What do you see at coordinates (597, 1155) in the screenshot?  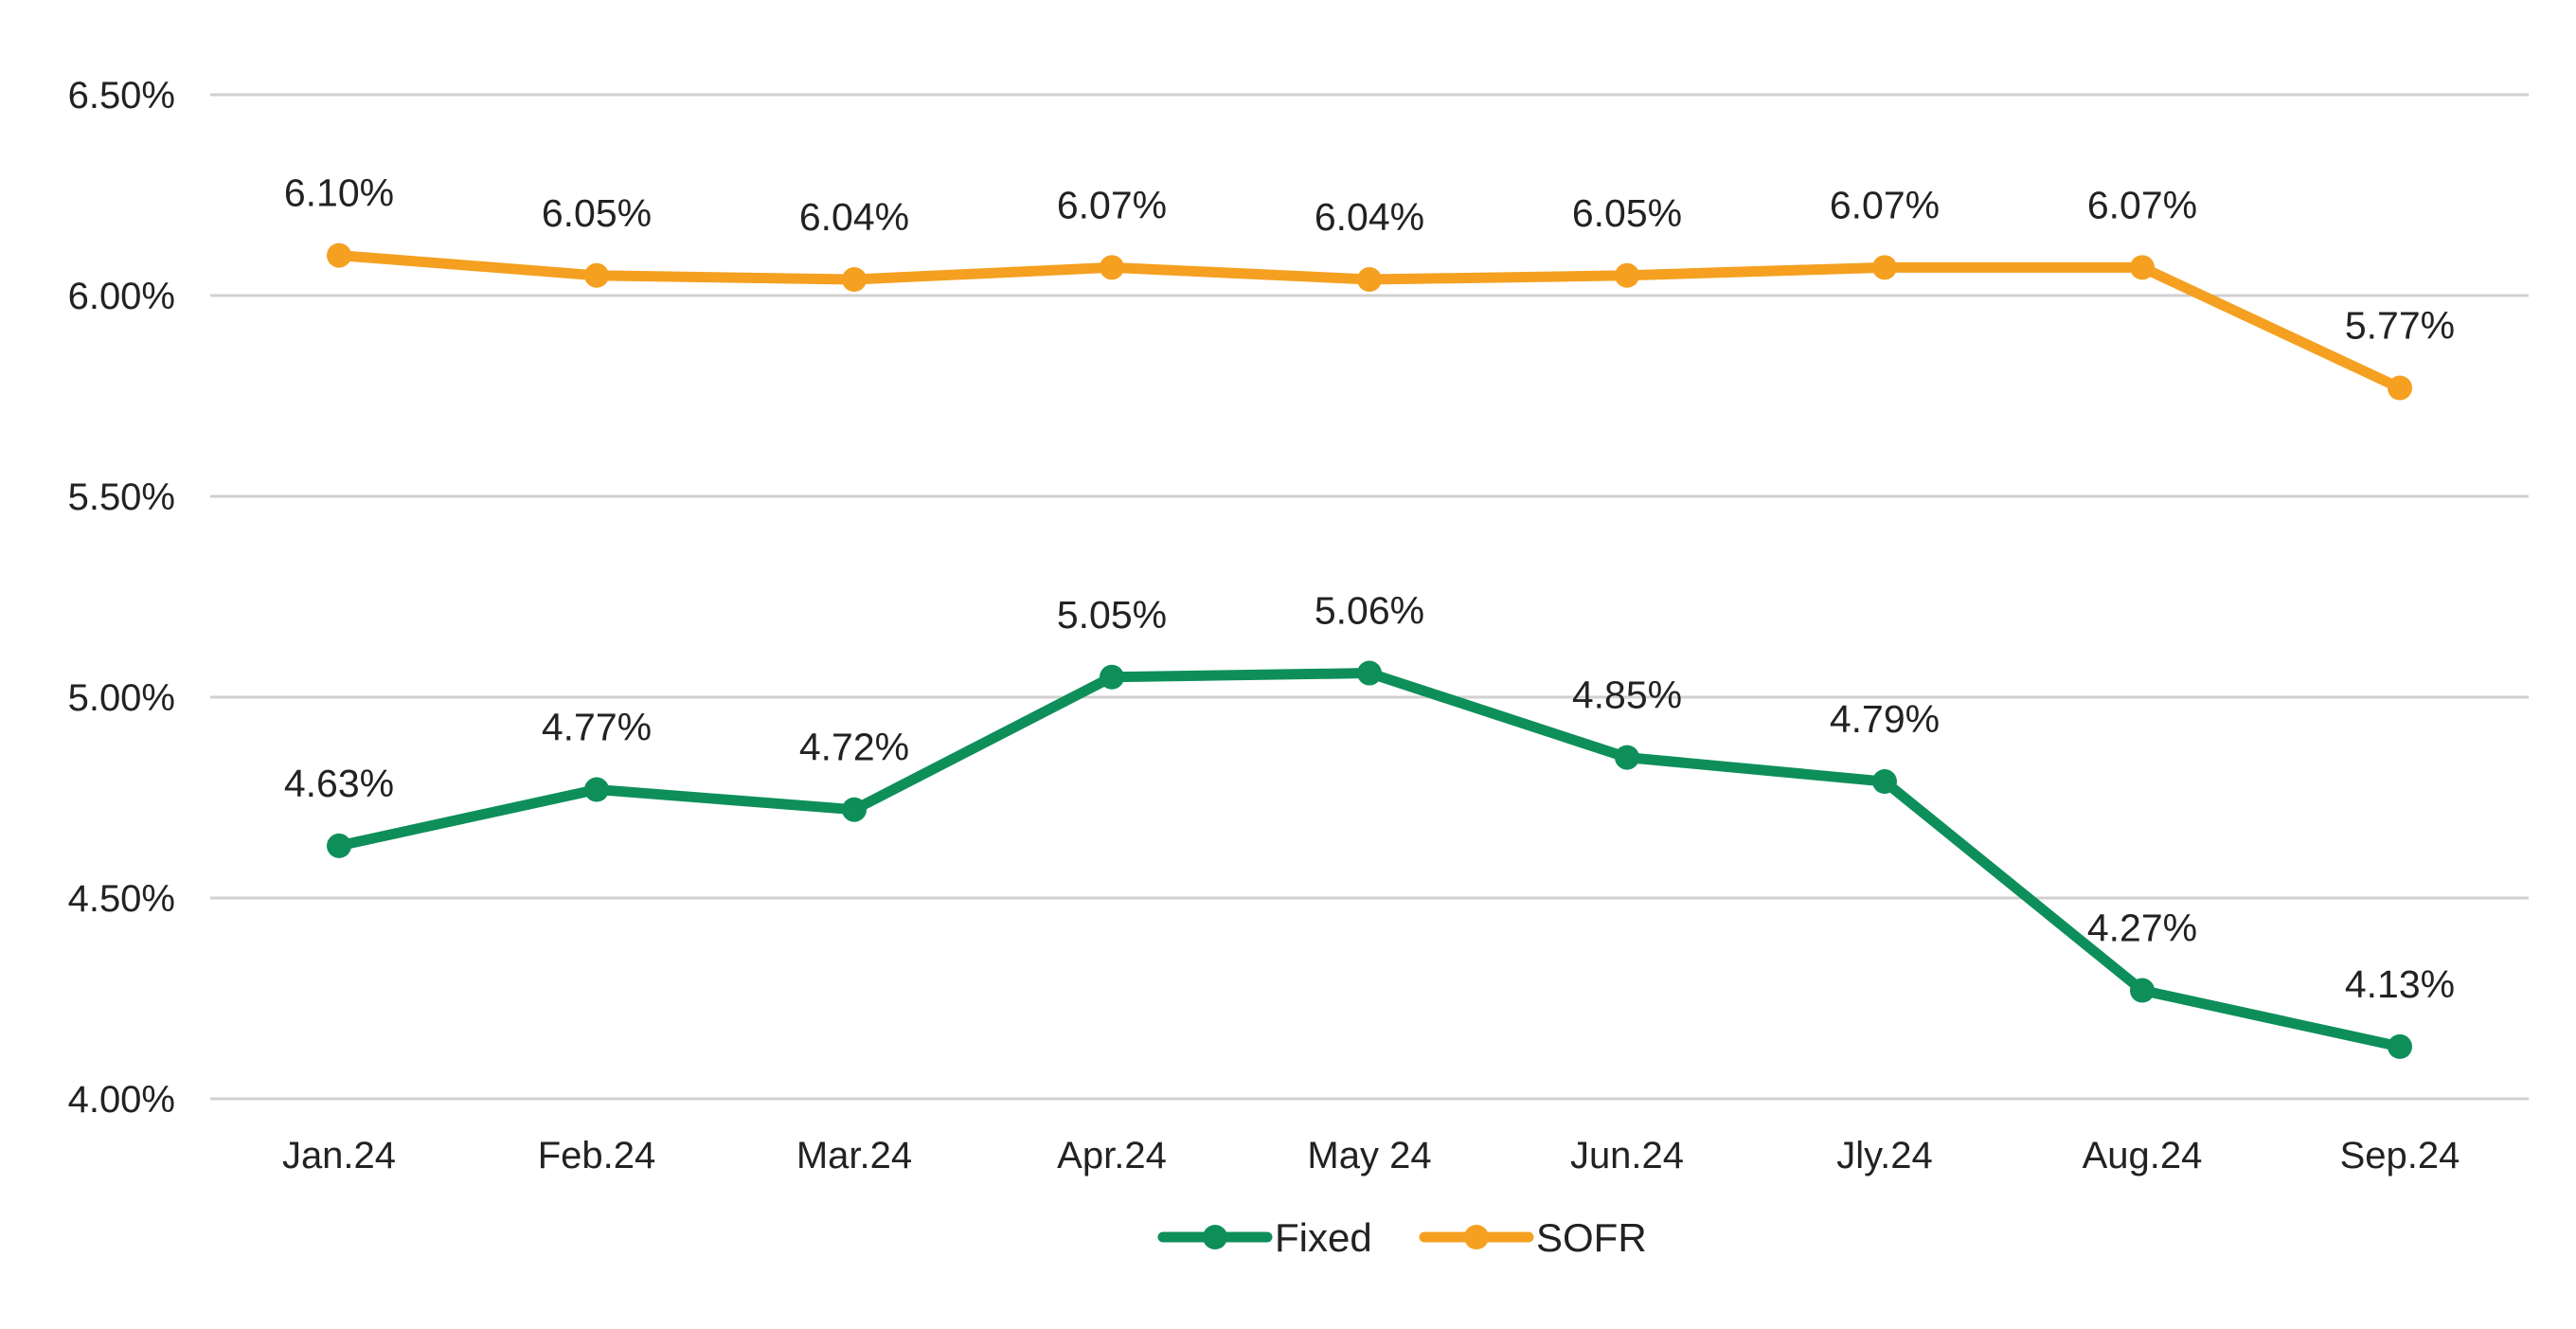 I see `x-tick-label: Feb.24` at bounding box center [597, 1155].